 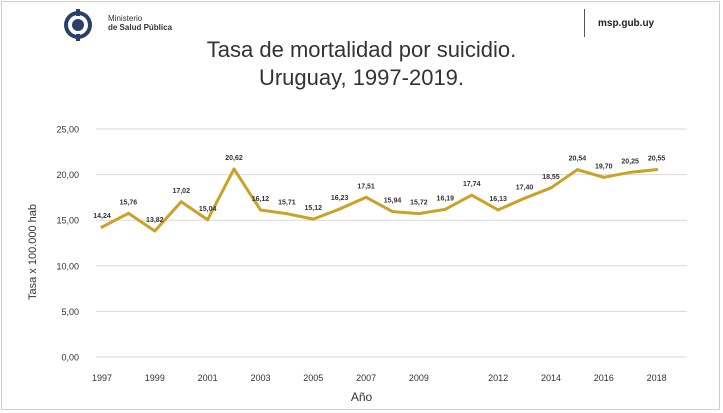 What do you see at coordinates (70, 358) in the screenshot?
I see `y-tick-label: 0,00` at bounding box center [70, 358].